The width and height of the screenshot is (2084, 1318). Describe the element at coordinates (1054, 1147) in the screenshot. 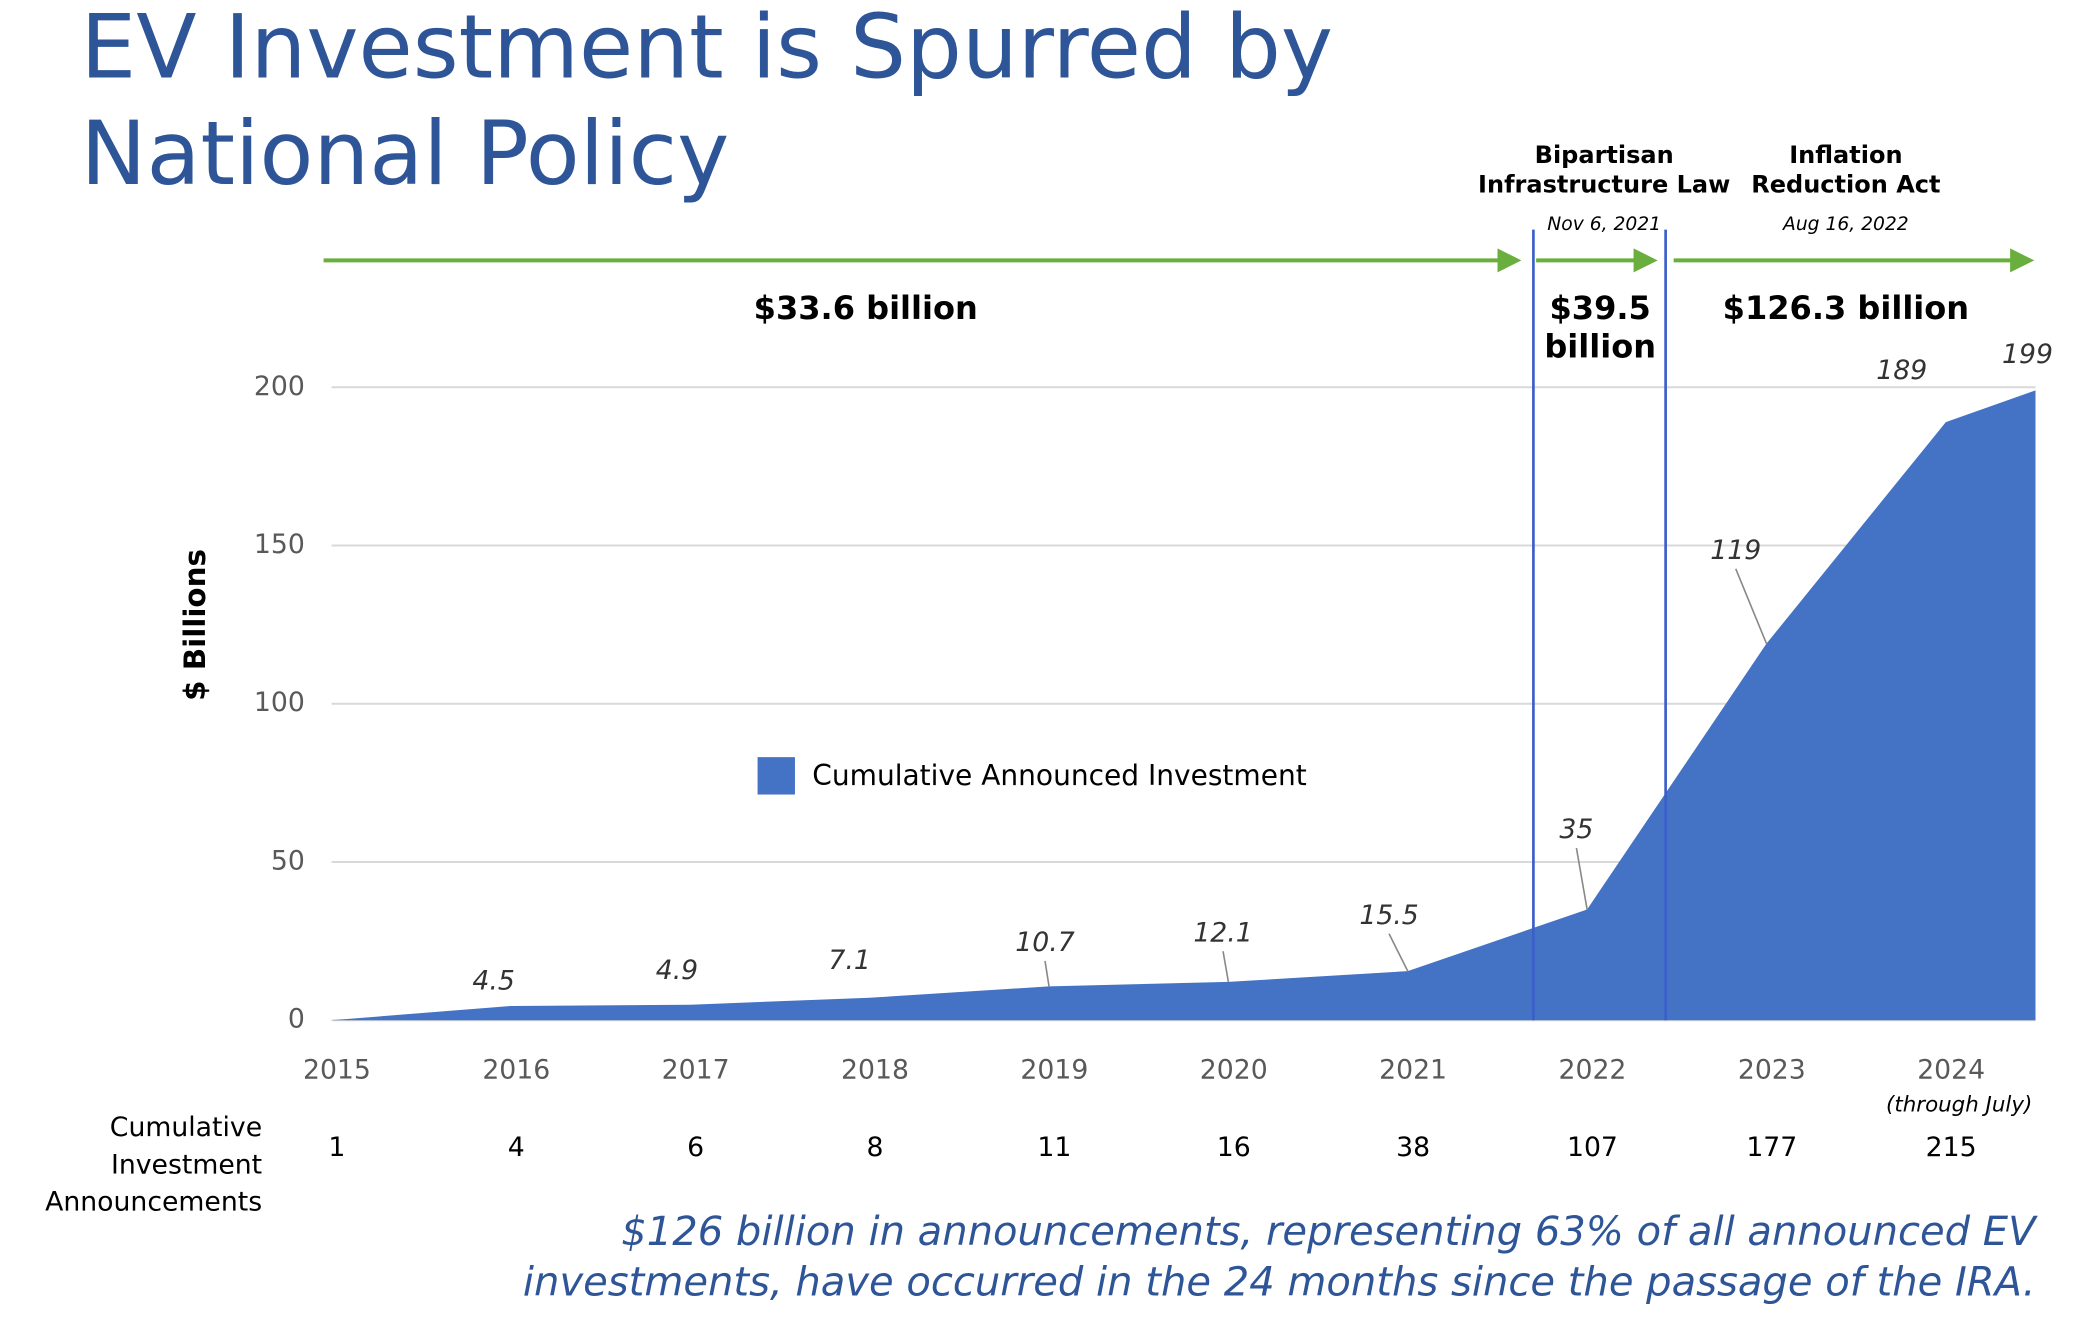

I see `announcement-count: 11` at that location.